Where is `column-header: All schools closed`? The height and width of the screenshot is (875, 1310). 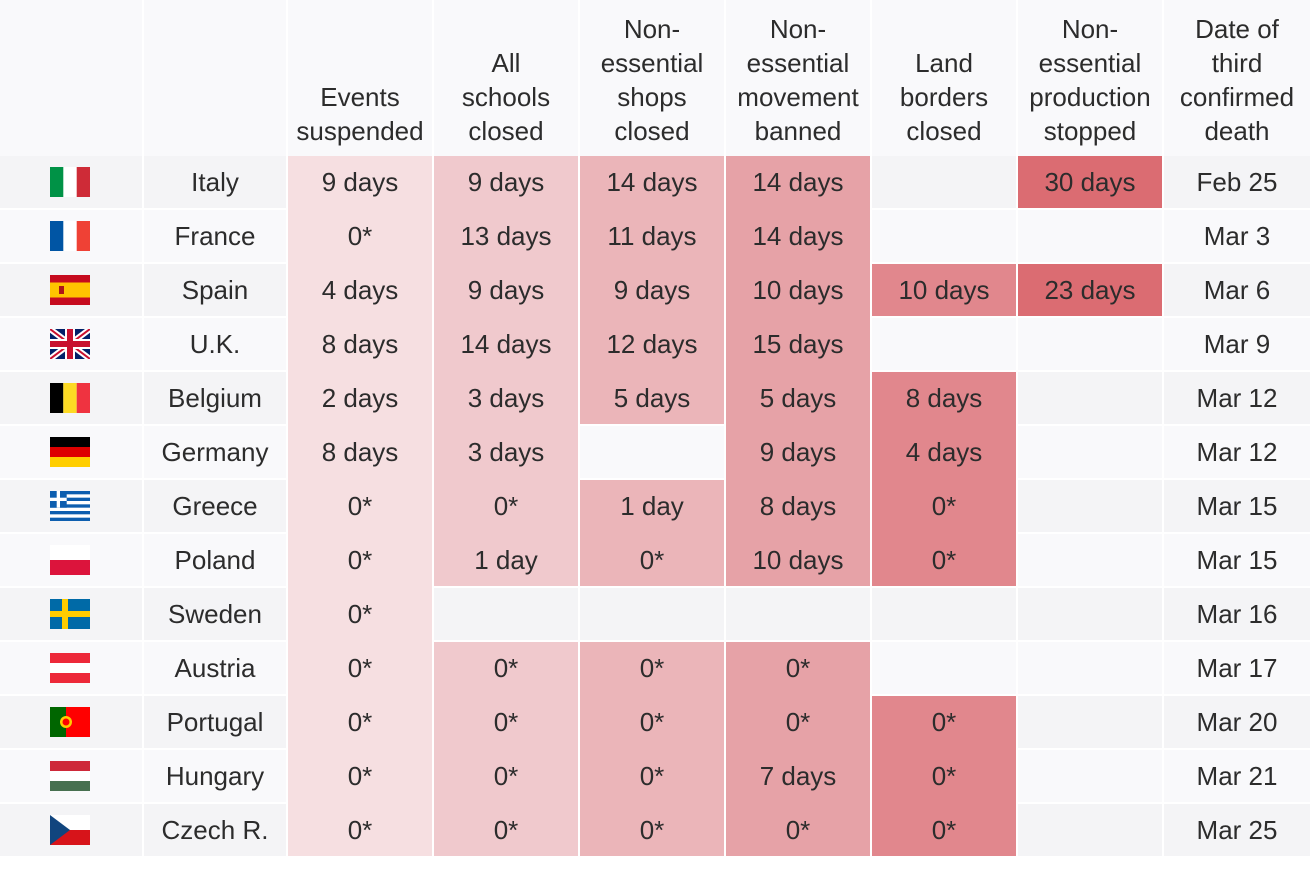 column-header: All schools closed is located at coordinates (506, 97).